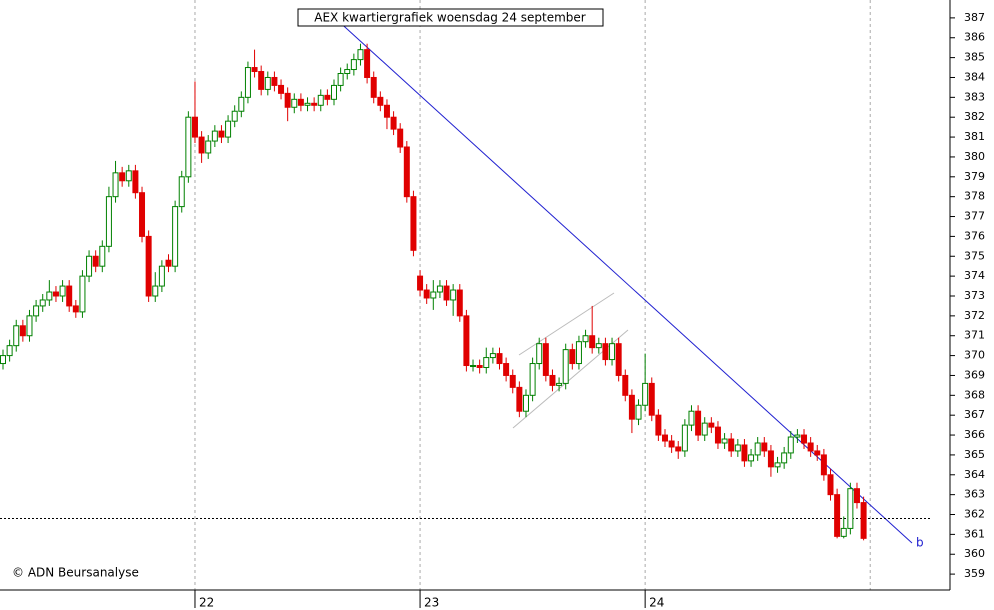 The height and width of the screenshot is (610, 994). Describe the element at coordinates (974, 533) in the screenshot. I see `y-tick-label: 361` at that location.